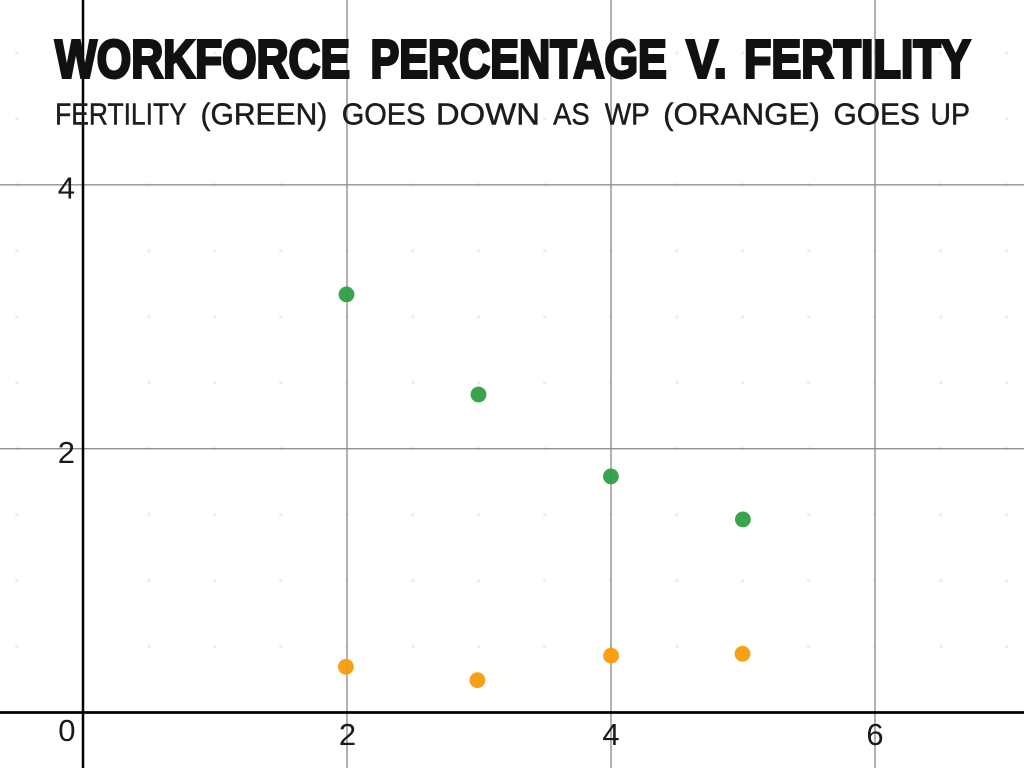 Image resolution: width=1024 pixels, height=768 pixels. I want to click on svg-text: UP, so click(950, 113).